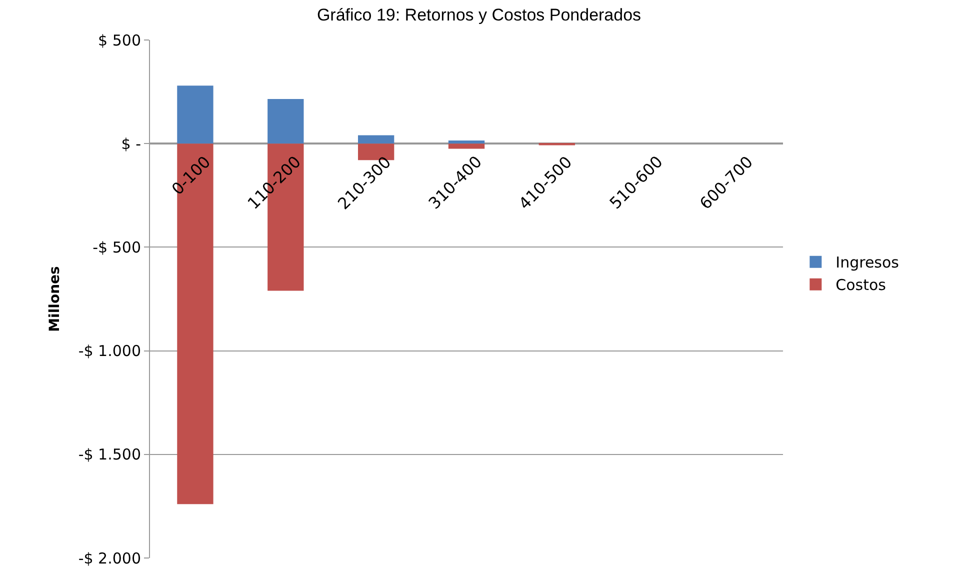 The height and width of the screenshot is (579, 958). What do you see at coordinates (861, 285) in the screenshot?
I see `legend-label: Costos` at bounding box center [861, 285].